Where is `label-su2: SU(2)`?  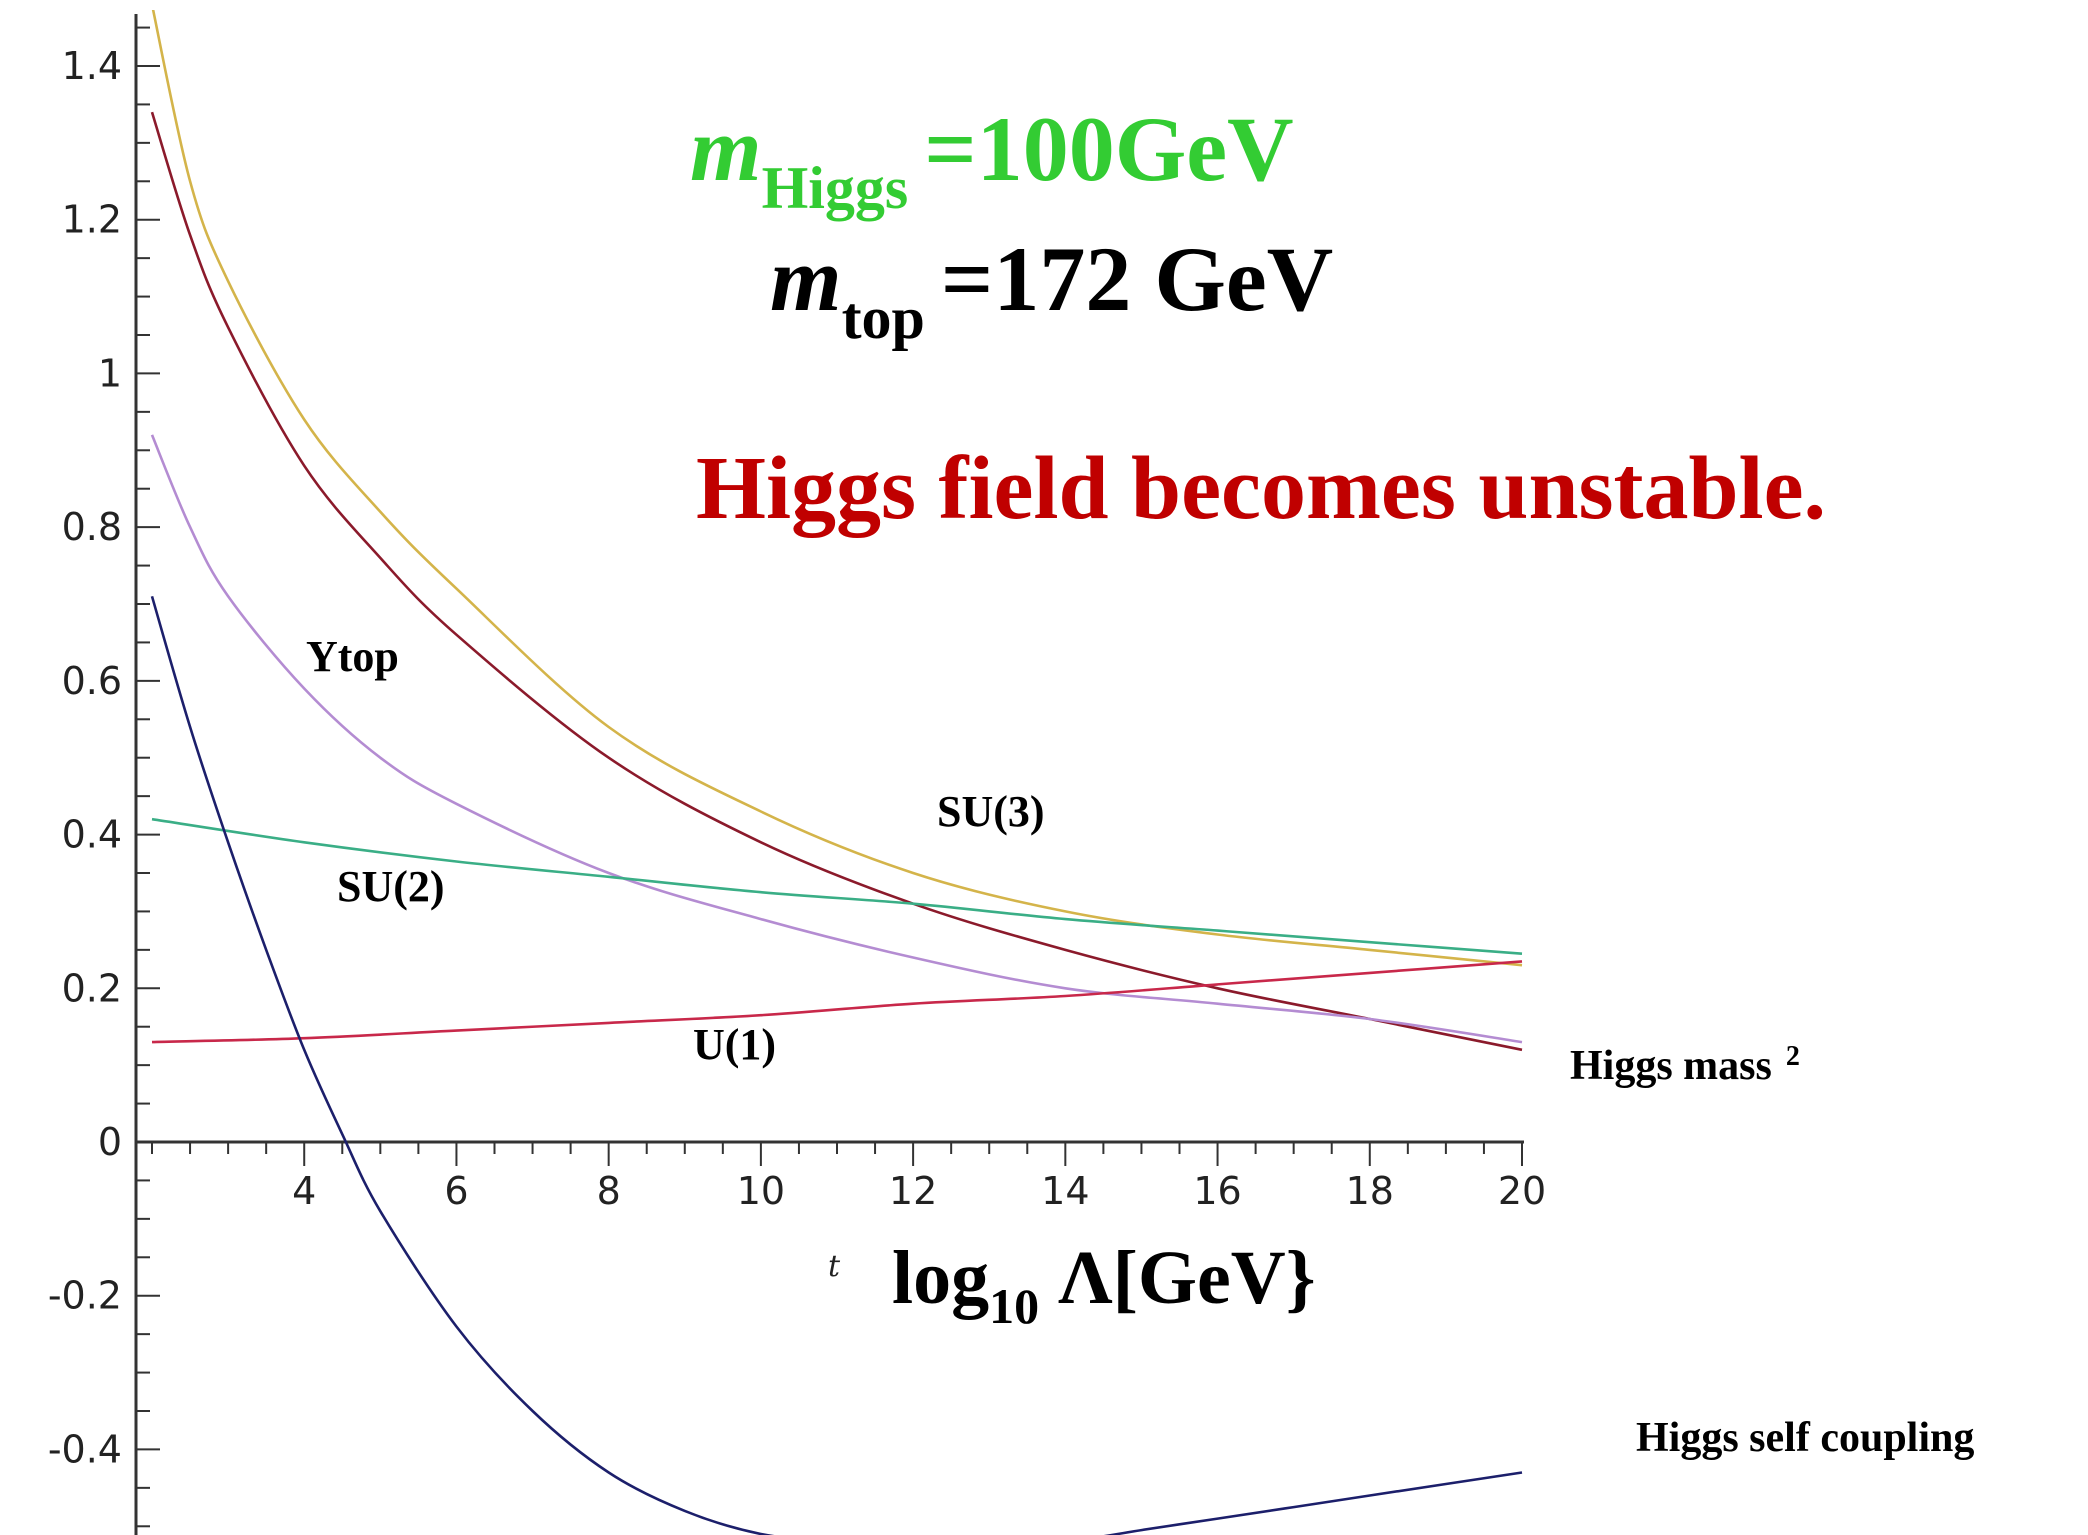 label-su2: SU(2) is located at coordinates (391, 886).